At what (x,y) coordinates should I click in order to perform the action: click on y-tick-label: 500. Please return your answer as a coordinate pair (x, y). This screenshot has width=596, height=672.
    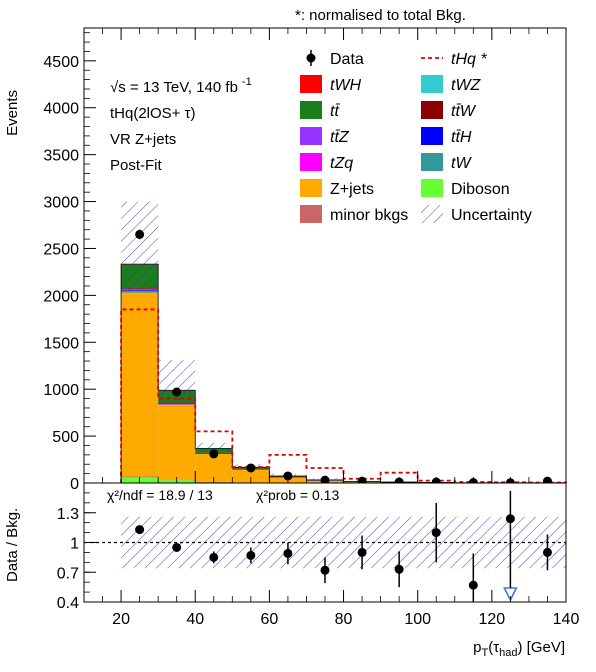
    Looking at the image, I should click on (65, 437).